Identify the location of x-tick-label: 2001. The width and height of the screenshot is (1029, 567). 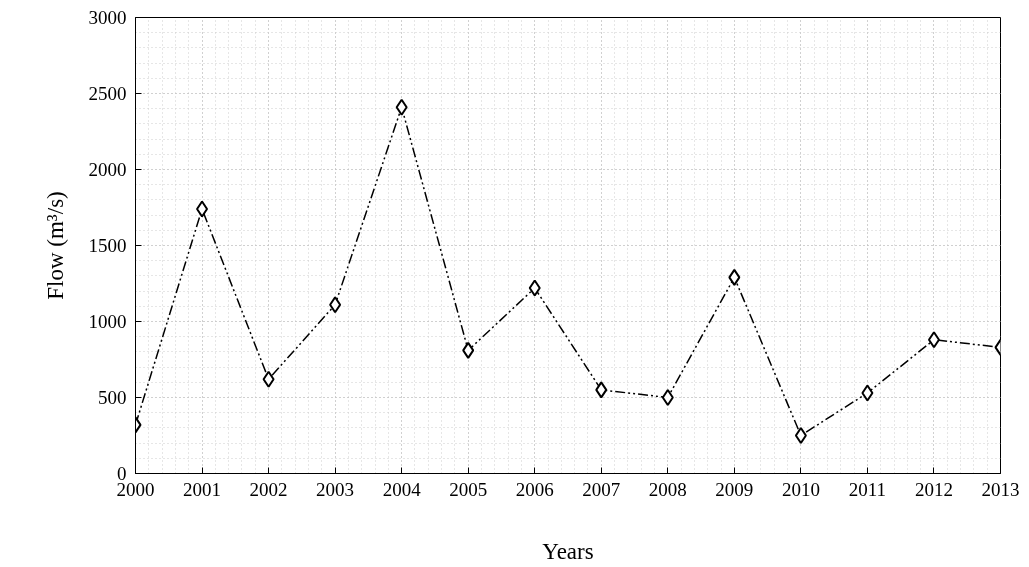
(202, 489).